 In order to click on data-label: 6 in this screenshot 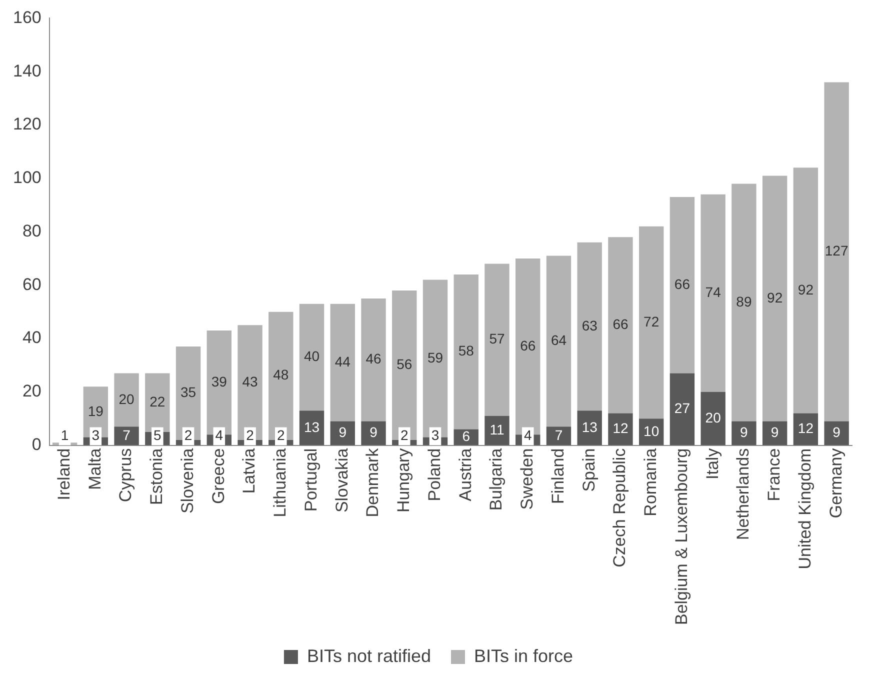, I will do `click(466, 436)`.